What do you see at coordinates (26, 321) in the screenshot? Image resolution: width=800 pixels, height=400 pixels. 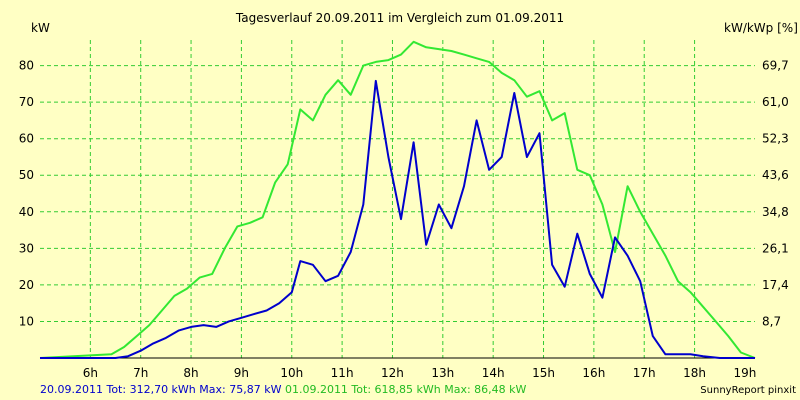 I see `y-tick-label-left-0: 10` at bounding box center [26, 321].